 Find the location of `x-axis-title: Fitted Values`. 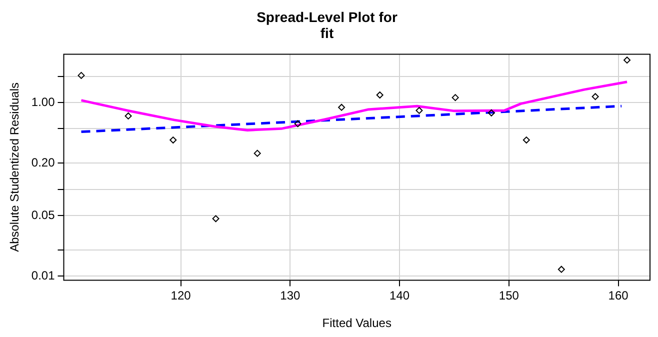

x-axis-title: Fitted Values is located at coordinates (357, 323).